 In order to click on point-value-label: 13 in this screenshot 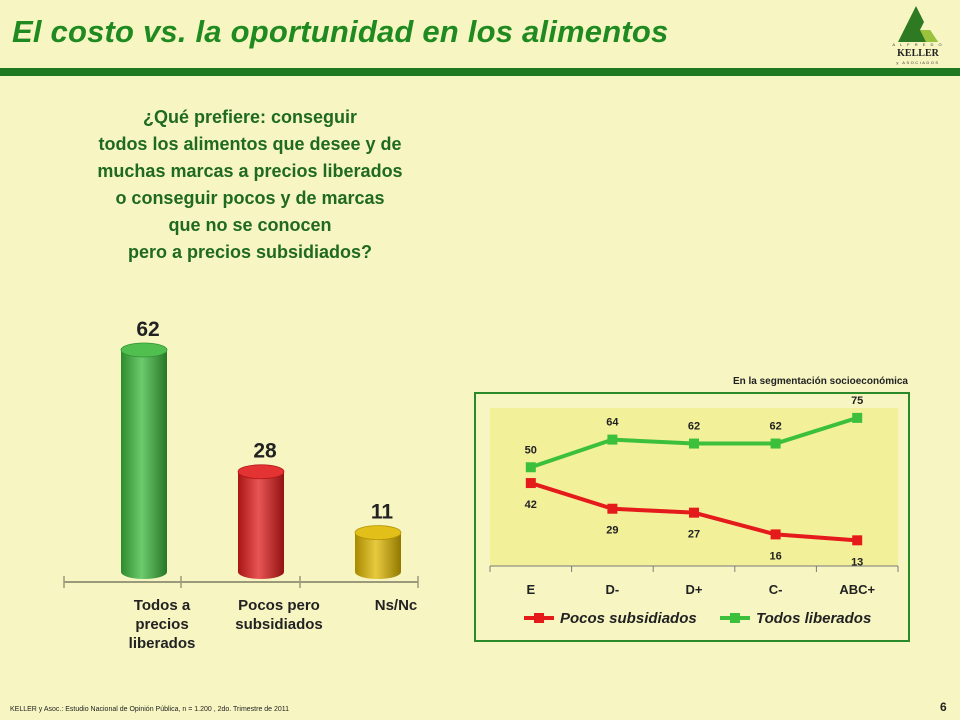, I will do `click(857, 562)`.